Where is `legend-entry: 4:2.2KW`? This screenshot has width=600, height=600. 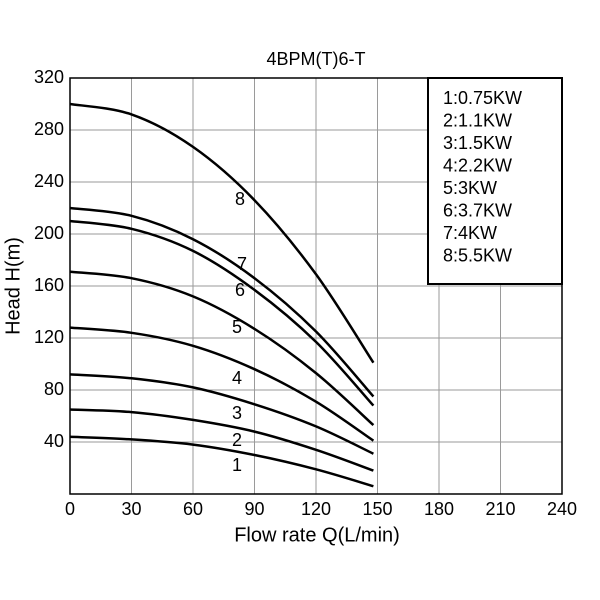 legend-entry: 4:2.2KW is located at coordinates (477, 165).